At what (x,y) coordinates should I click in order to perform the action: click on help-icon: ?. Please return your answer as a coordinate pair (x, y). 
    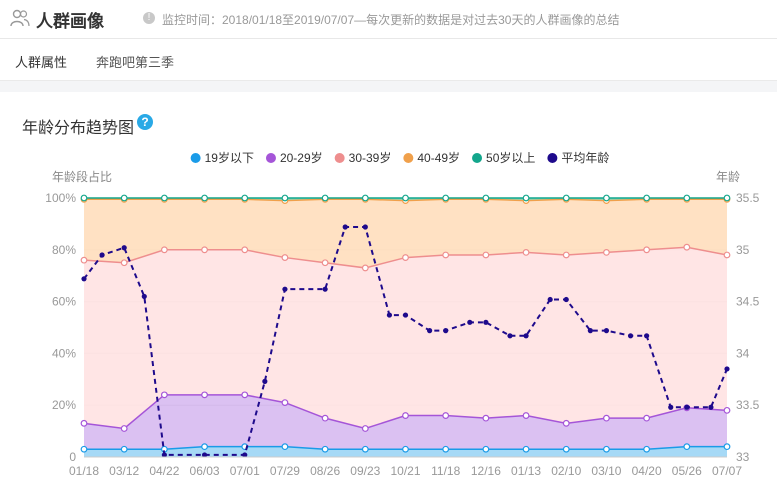
    Looking at the image, I should click on (145, 122).